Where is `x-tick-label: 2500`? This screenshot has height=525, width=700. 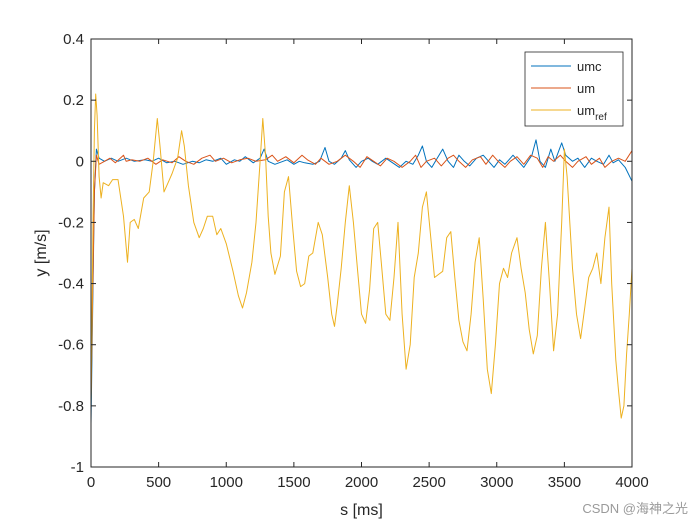 x-tick-label: 2500 is located at coordinates (428, 482).